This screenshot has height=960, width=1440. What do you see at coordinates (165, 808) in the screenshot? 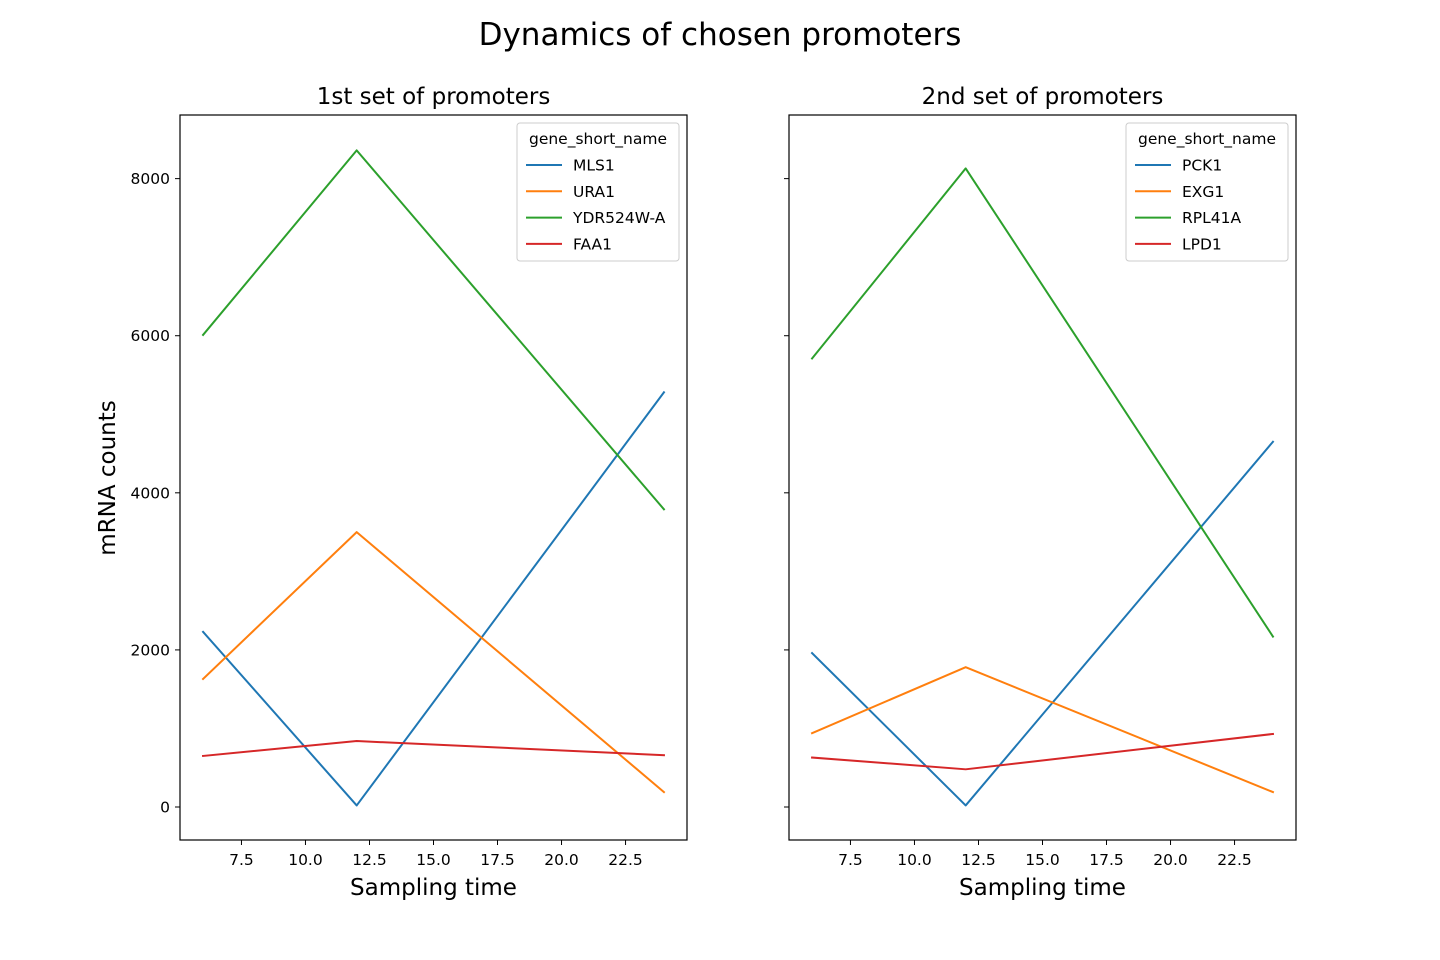
I see `y-tick-label: 0` at bounding box center [165, 808].